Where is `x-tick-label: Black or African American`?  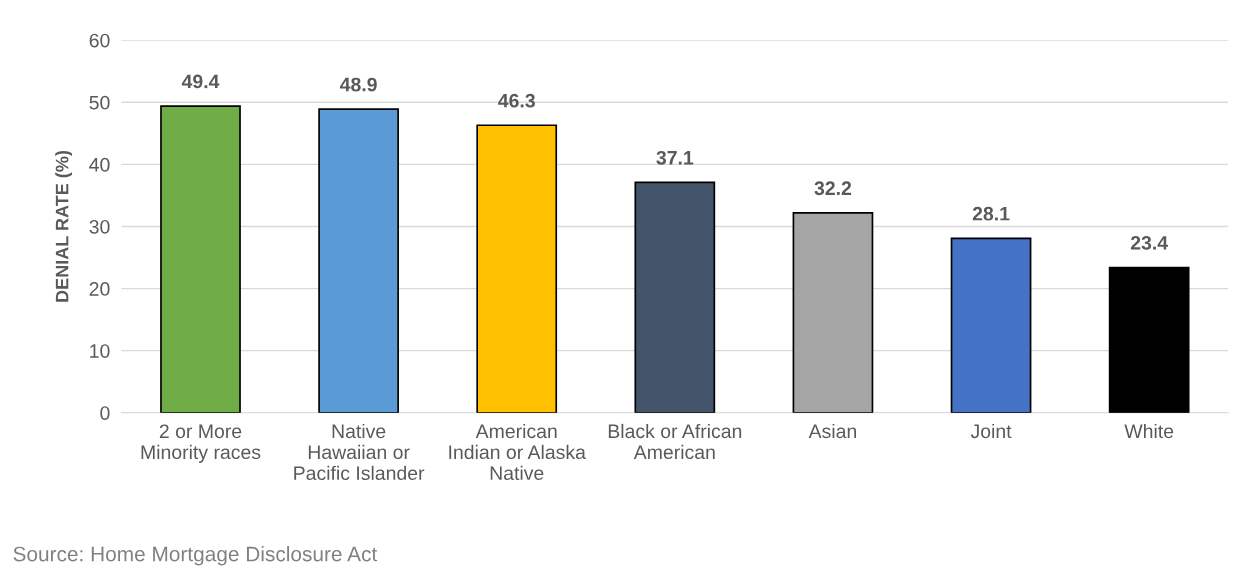
x-tick-label: Black or African American is located at coordinates (675, 441).